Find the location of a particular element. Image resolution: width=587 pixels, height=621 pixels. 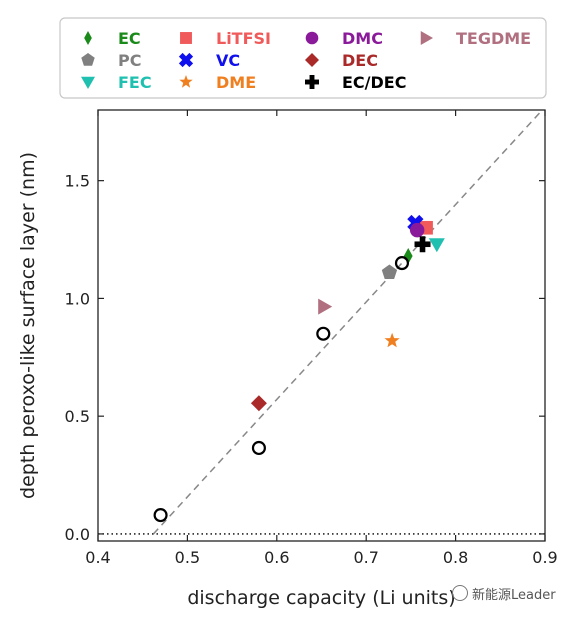

x-tick-label: 0.9 is located at coordinates (544, 557).